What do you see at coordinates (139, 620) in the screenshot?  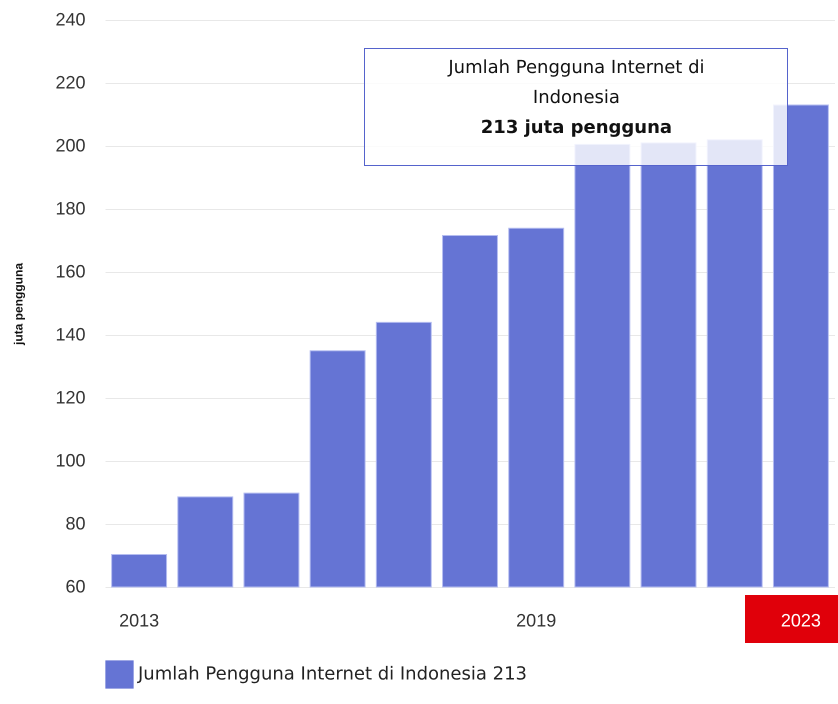 I see `x-tick-label: 2013` at bounding box center [139, 620].